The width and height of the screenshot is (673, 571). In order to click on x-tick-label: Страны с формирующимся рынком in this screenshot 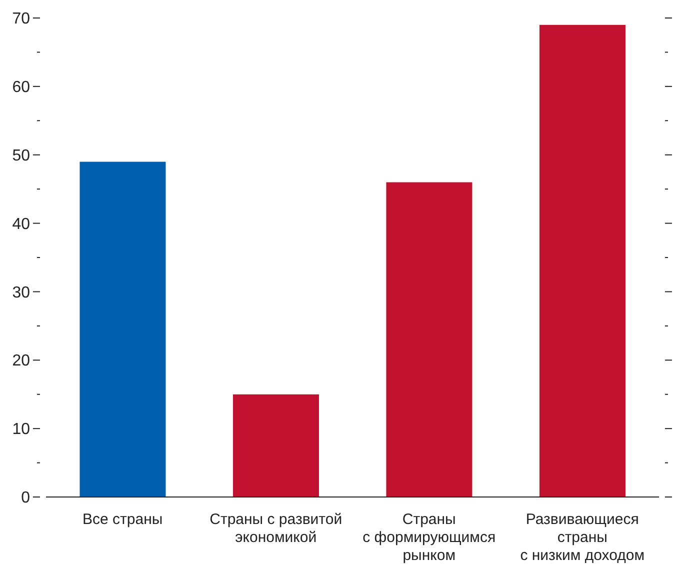, I will do `click(429, 537)`.